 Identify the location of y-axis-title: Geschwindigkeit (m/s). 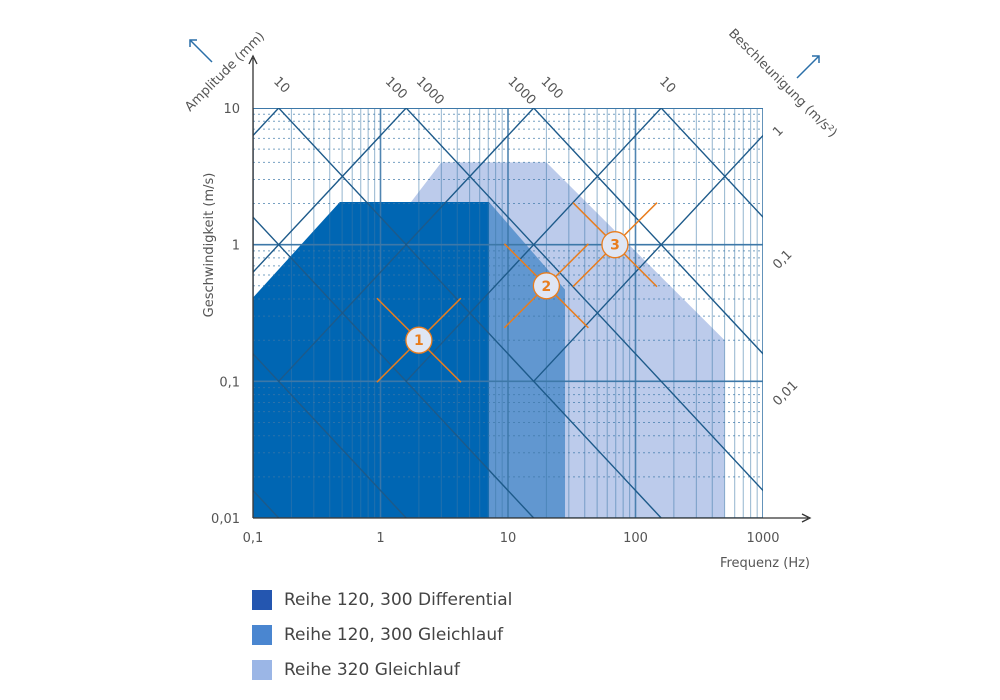
(209, 245).